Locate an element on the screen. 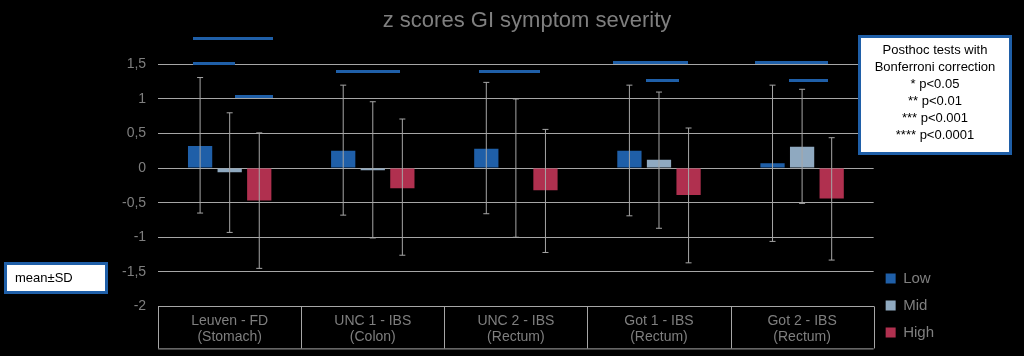  text: *** p<0.001 is located at coordinates (935, 117).